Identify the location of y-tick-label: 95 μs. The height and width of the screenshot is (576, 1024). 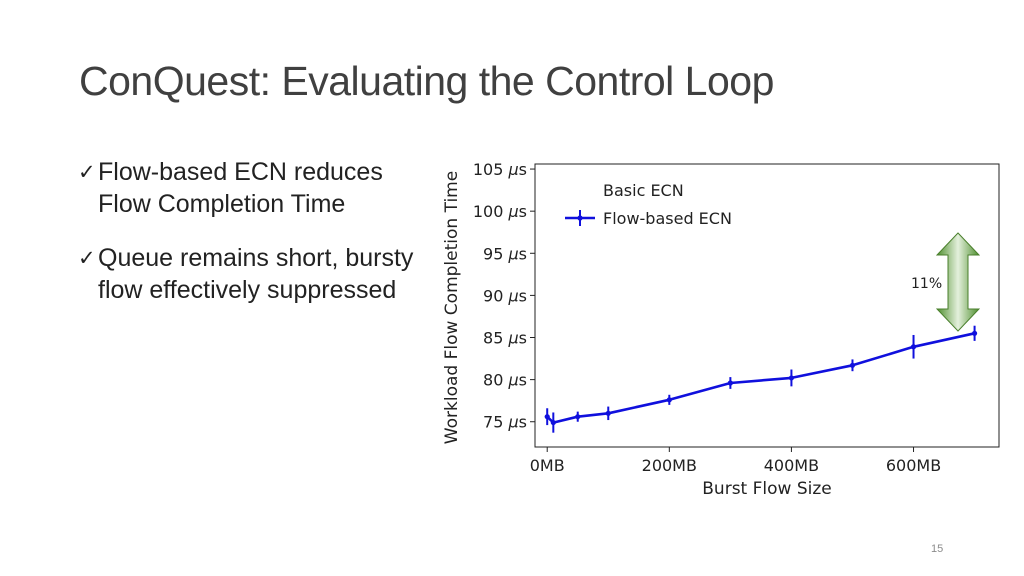
(505, 253).